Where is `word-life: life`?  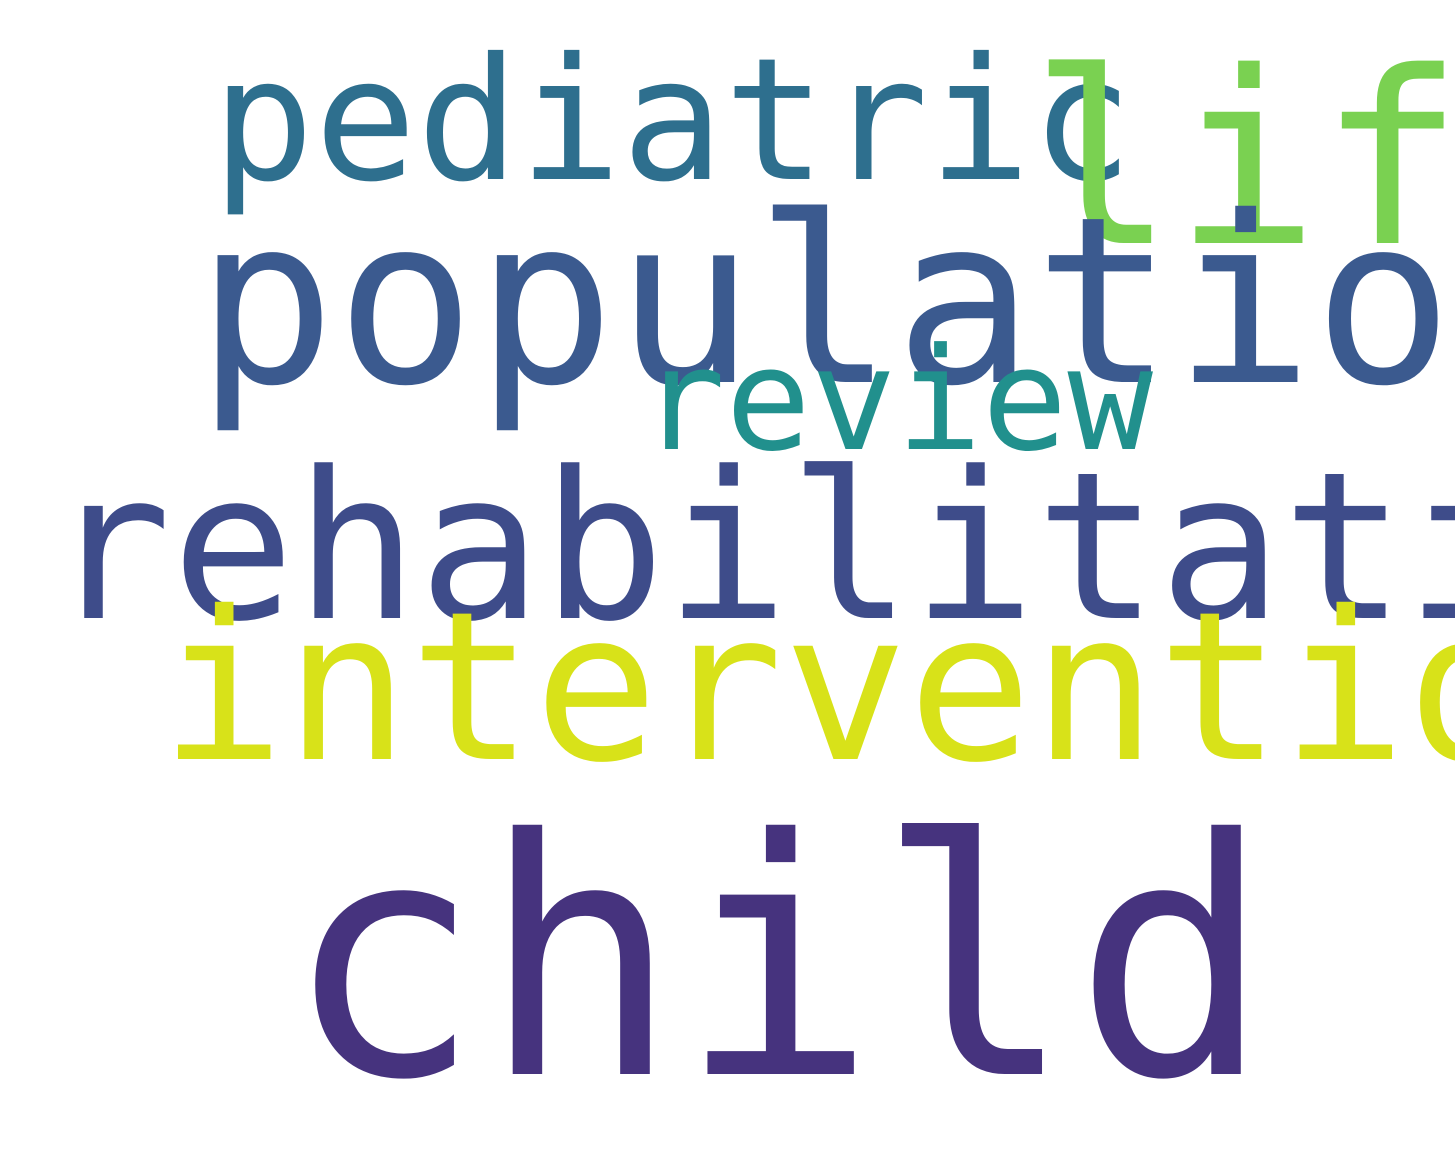
word-life: life is located at coordinates (1242, 160).